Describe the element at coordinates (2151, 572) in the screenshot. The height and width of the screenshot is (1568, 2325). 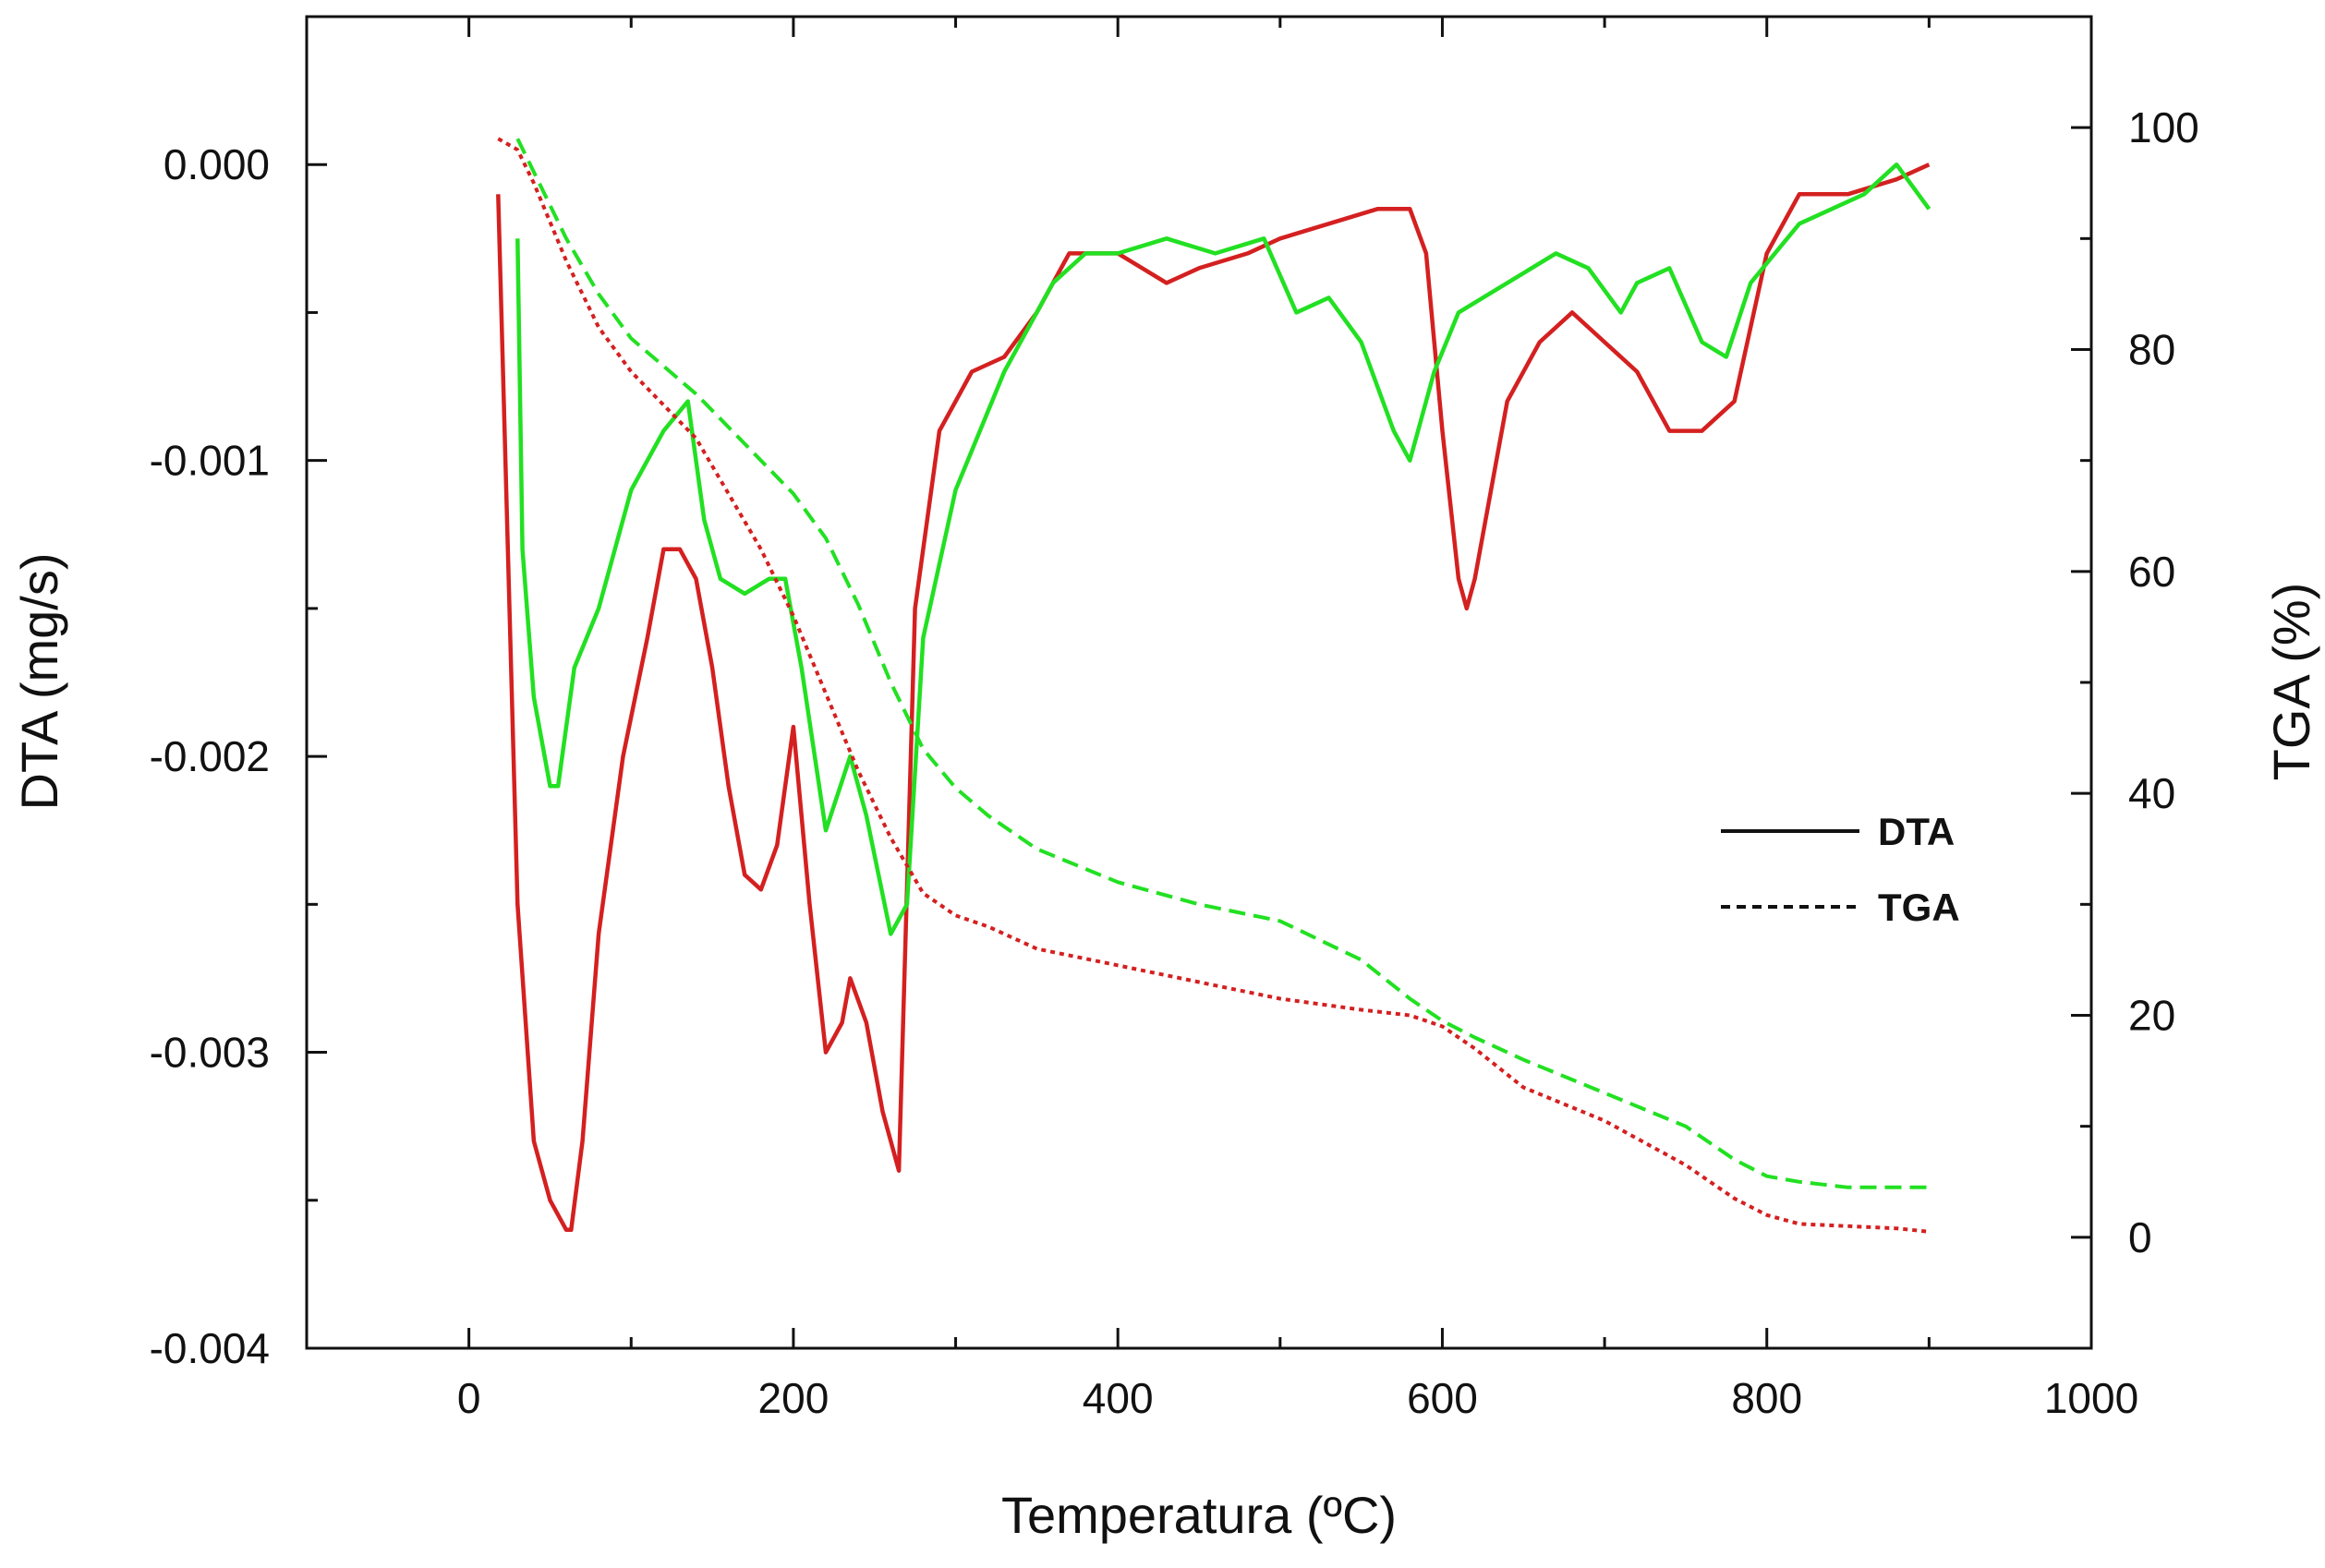
I see `y-right-tick-label-60: 60` at that location.